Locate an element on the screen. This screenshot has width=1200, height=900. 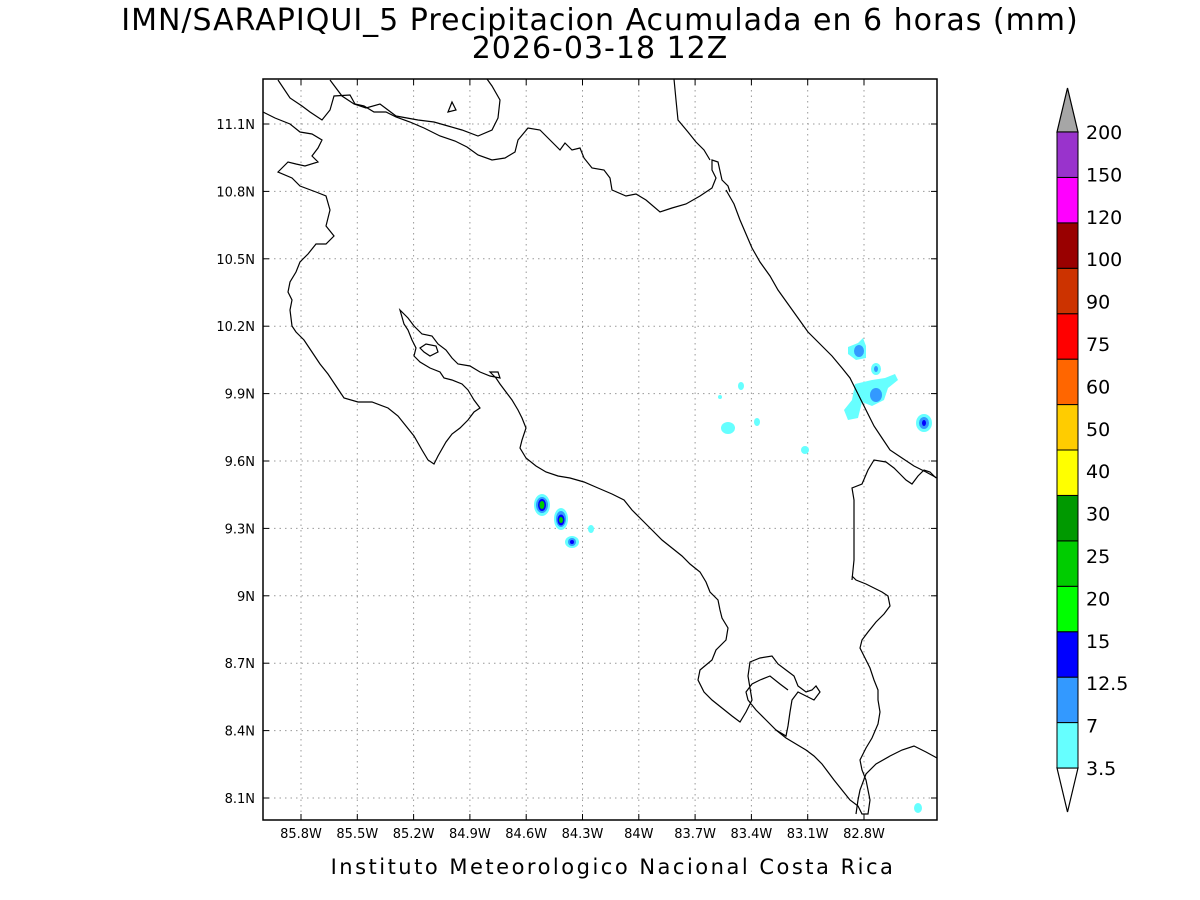
colorbar-label: 75 is located at coordinates (1098, 345).